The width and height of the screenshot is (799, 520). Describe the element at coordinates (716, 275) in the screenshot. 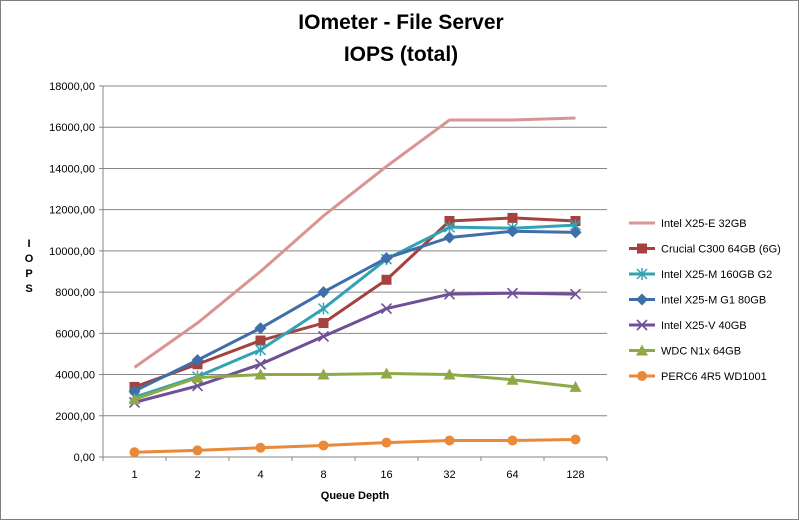

I see `legend-label: Intel X25-M 160GB G2` at that location.